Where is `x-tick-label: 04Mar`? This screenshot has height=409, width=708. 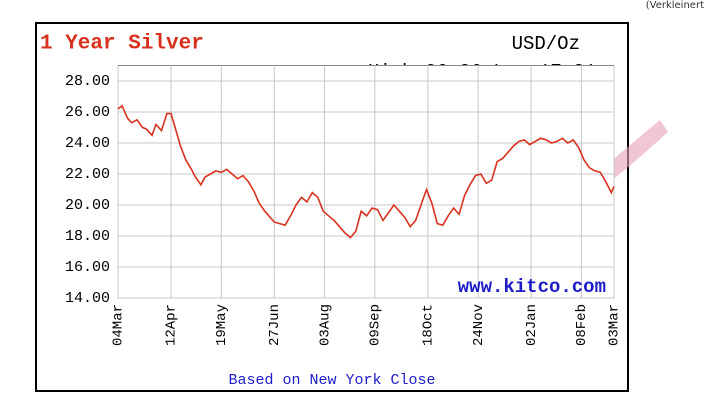
x-tick-label: 04Mar is located at coordinates (119, 325).